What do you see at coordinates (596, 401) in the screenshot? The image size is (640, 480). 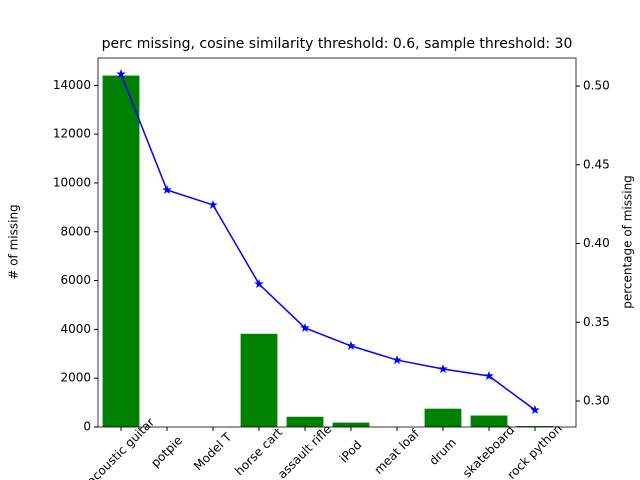 I see `y2-tick-label: 0.30` at bounding box center [596, 401].